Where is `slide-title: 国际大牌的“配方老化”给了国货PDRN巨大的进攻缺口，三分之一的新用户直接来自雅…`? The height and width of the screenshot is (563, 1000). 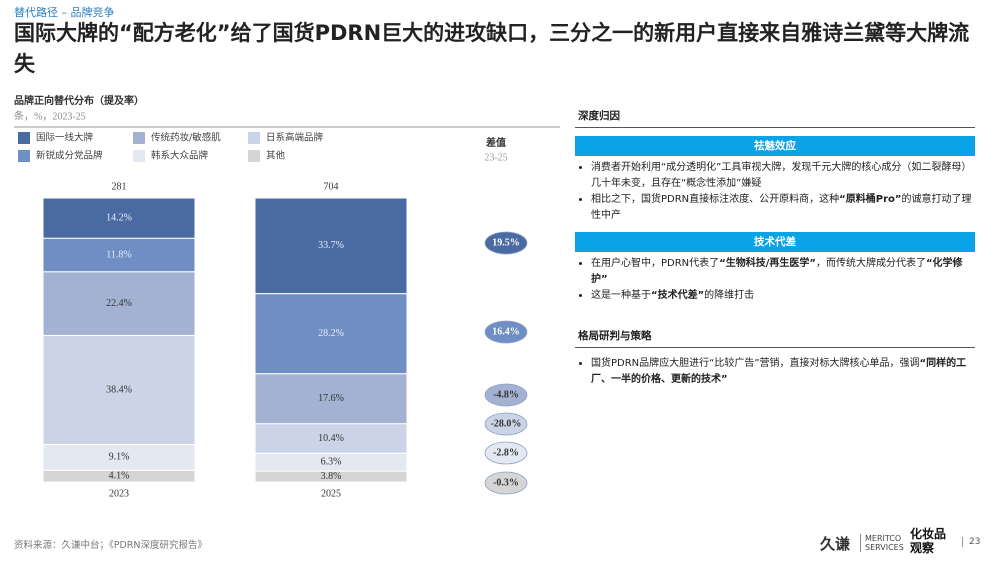 slide-title: 国际大牌的“配方老化”给了国货PDRN巨大的进攻缺口，三分之一的新用户直接来自雅… is located at coordinates (492, 48).